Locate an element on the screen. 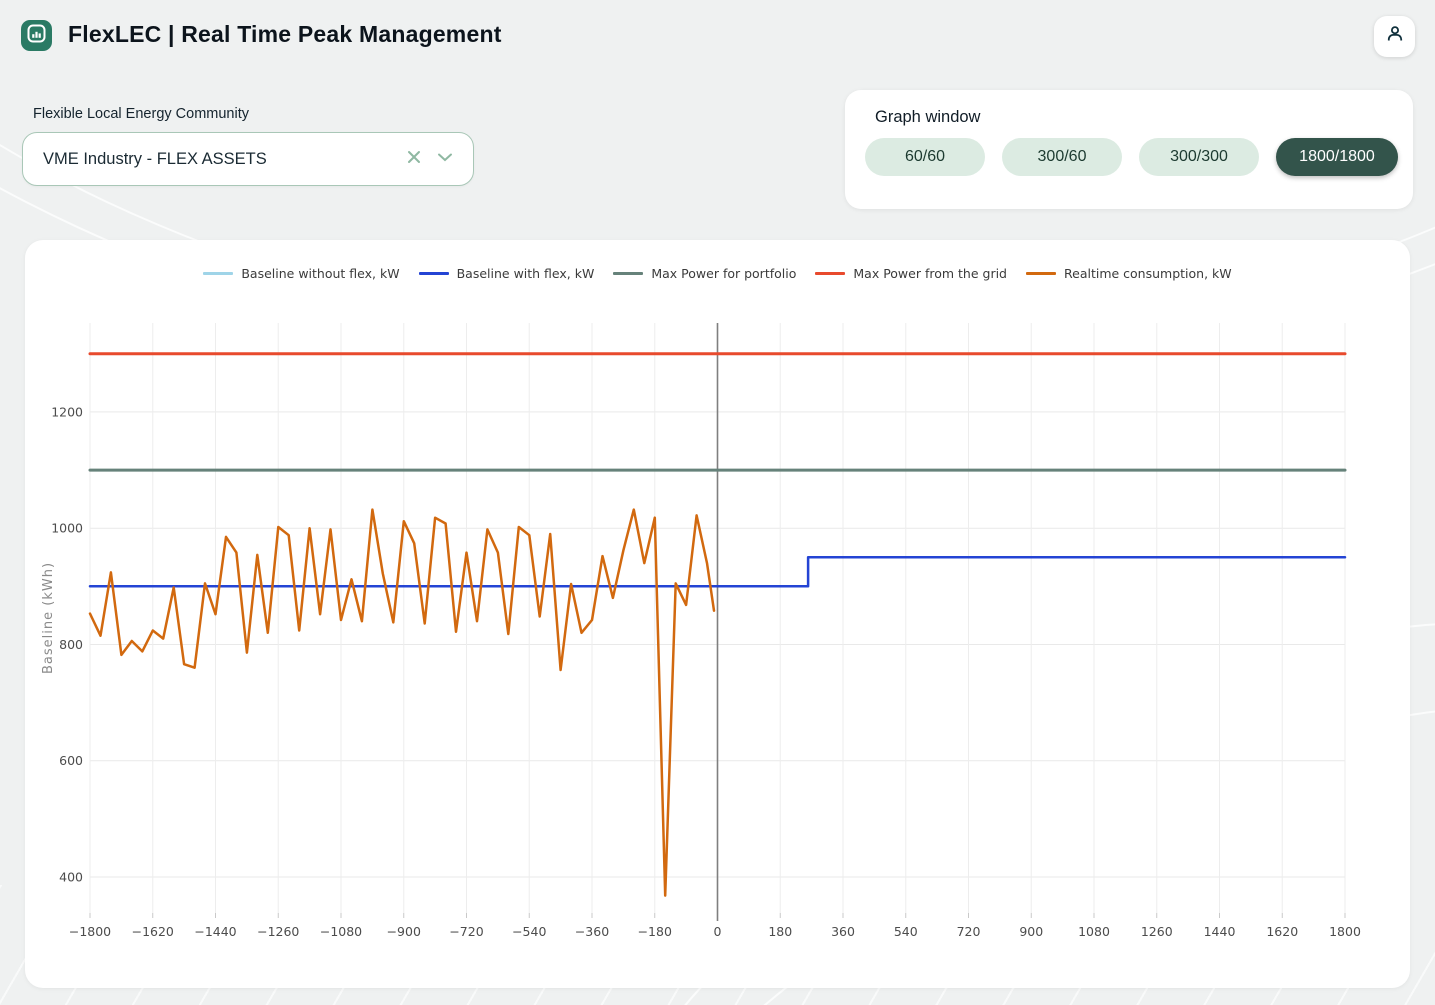 The width and height of the screenshot is (1435, 1005). svg-text: 360 is located at coordinates (843, 931).